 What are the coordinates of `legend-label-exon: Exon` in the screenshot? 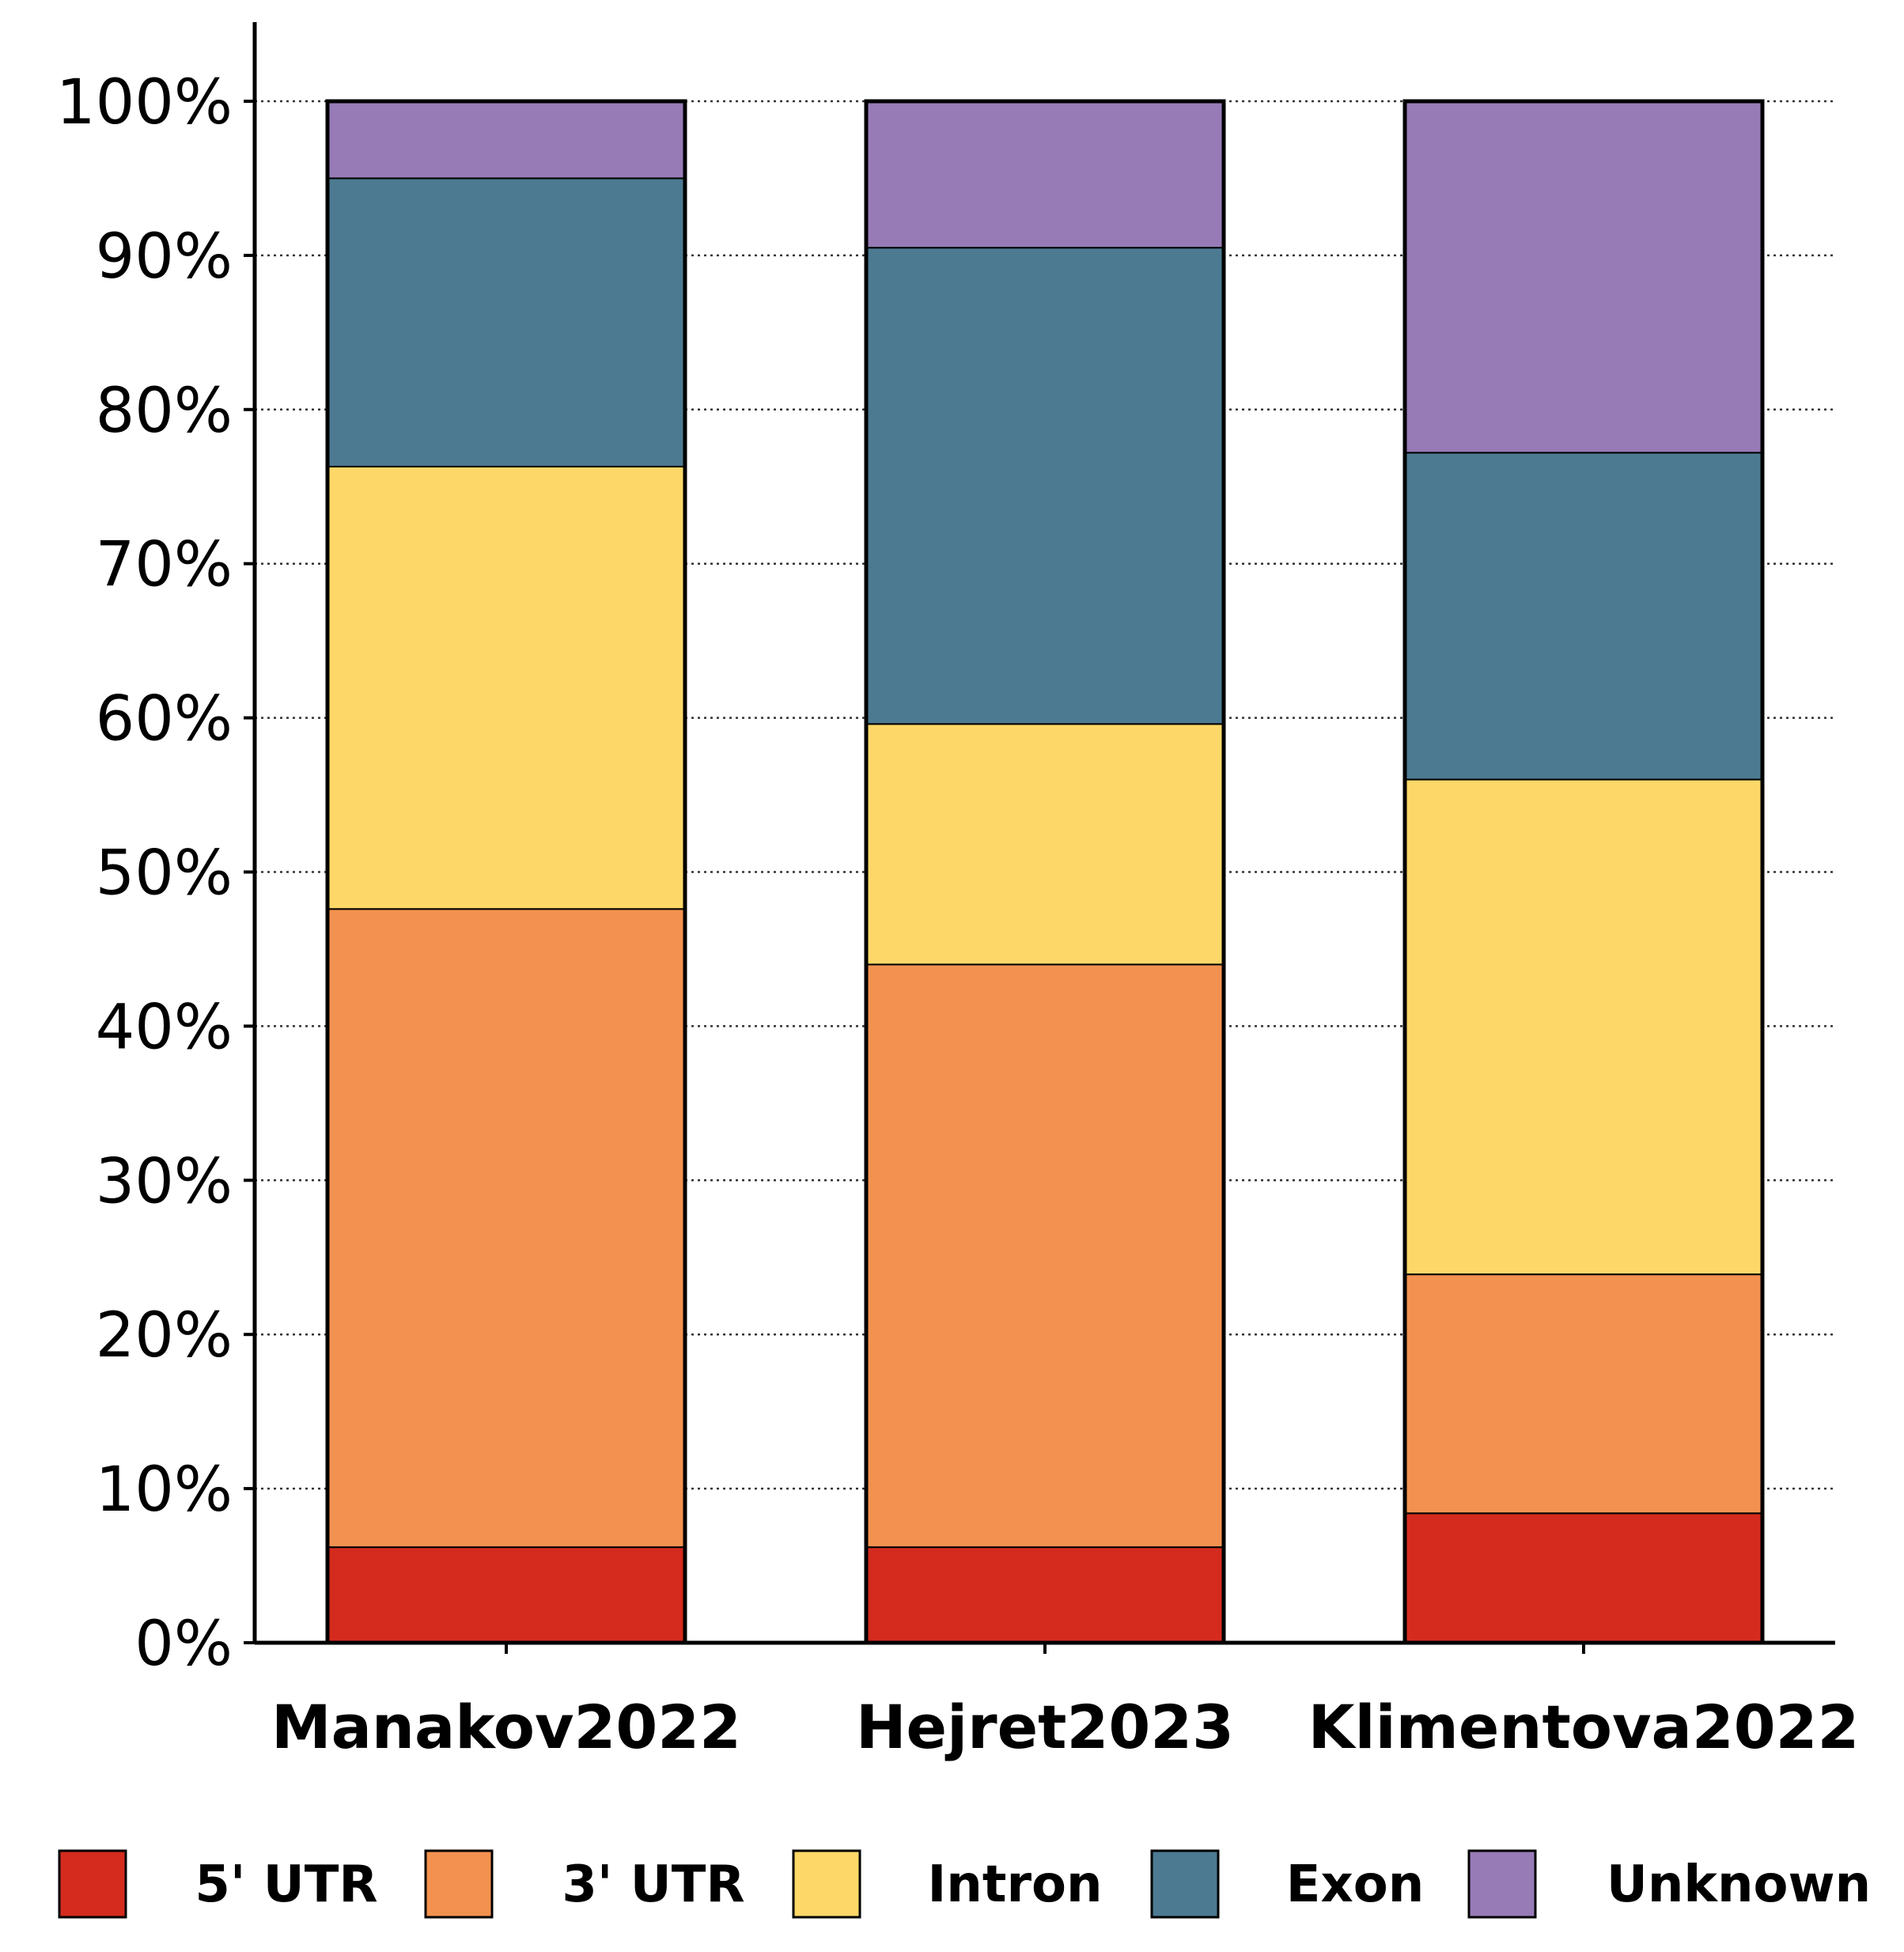 It's located at (1355, 1885).